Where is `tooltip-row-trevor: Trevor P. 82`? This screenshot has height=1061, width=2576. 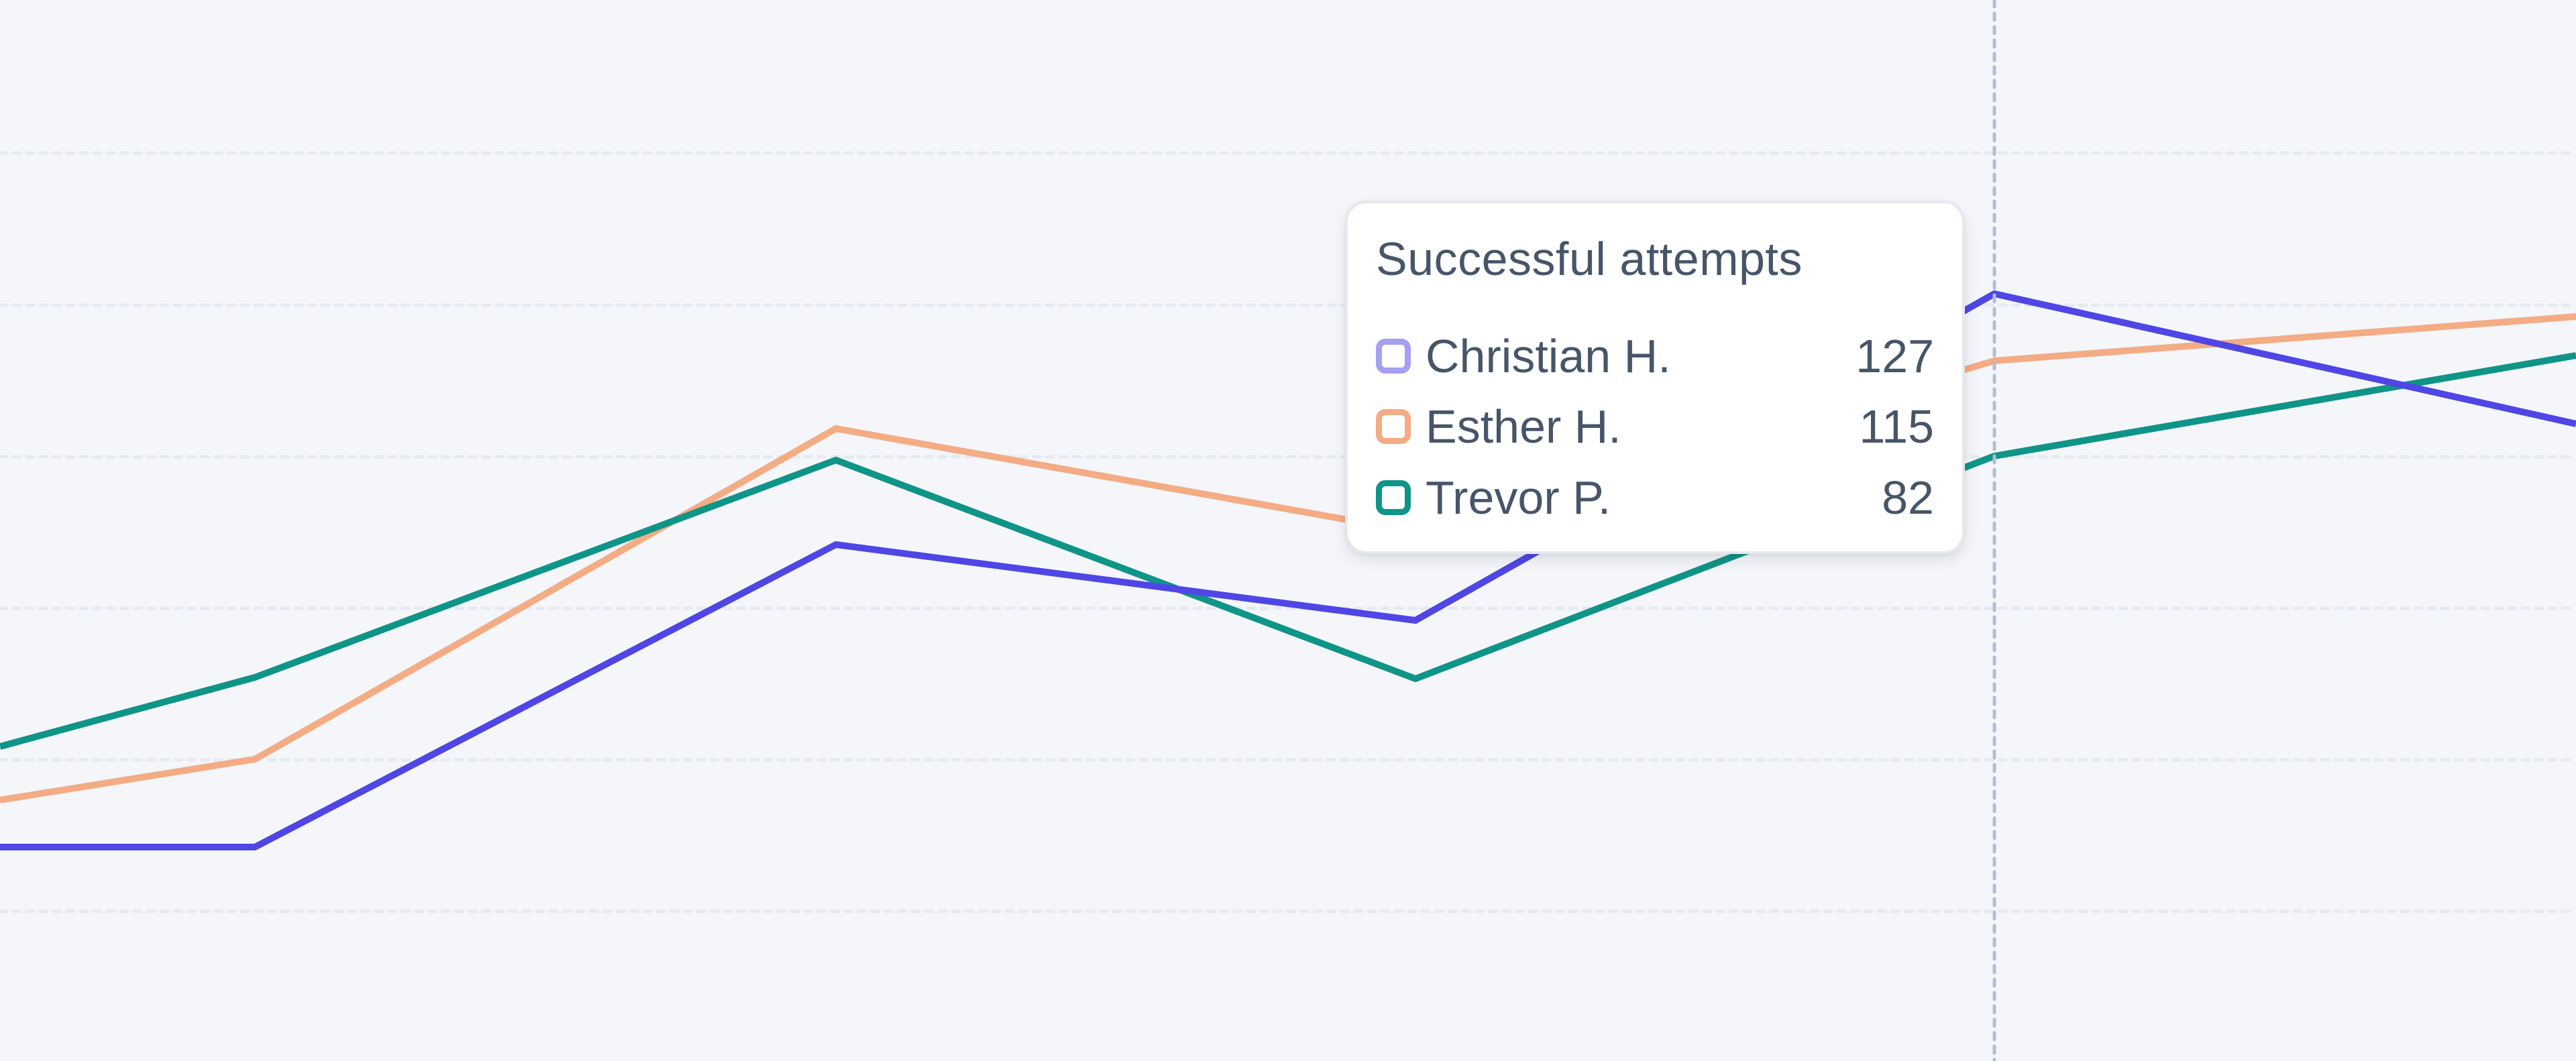 tooltip-row-trevor: Trevor P. 82 is located at coordinates (1655, 497).